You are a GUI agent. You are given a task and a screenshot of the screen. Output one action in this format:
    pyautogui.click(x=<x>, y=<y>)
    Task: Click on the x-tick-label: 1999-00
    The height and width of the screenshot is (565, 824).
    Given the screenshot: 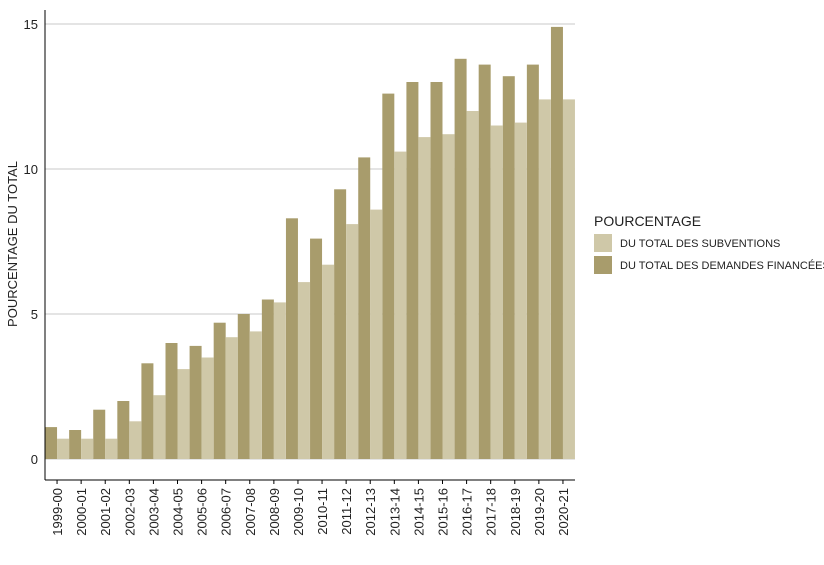 What is the action you would take?
    pyautogui.click(x=57, y=512)
    